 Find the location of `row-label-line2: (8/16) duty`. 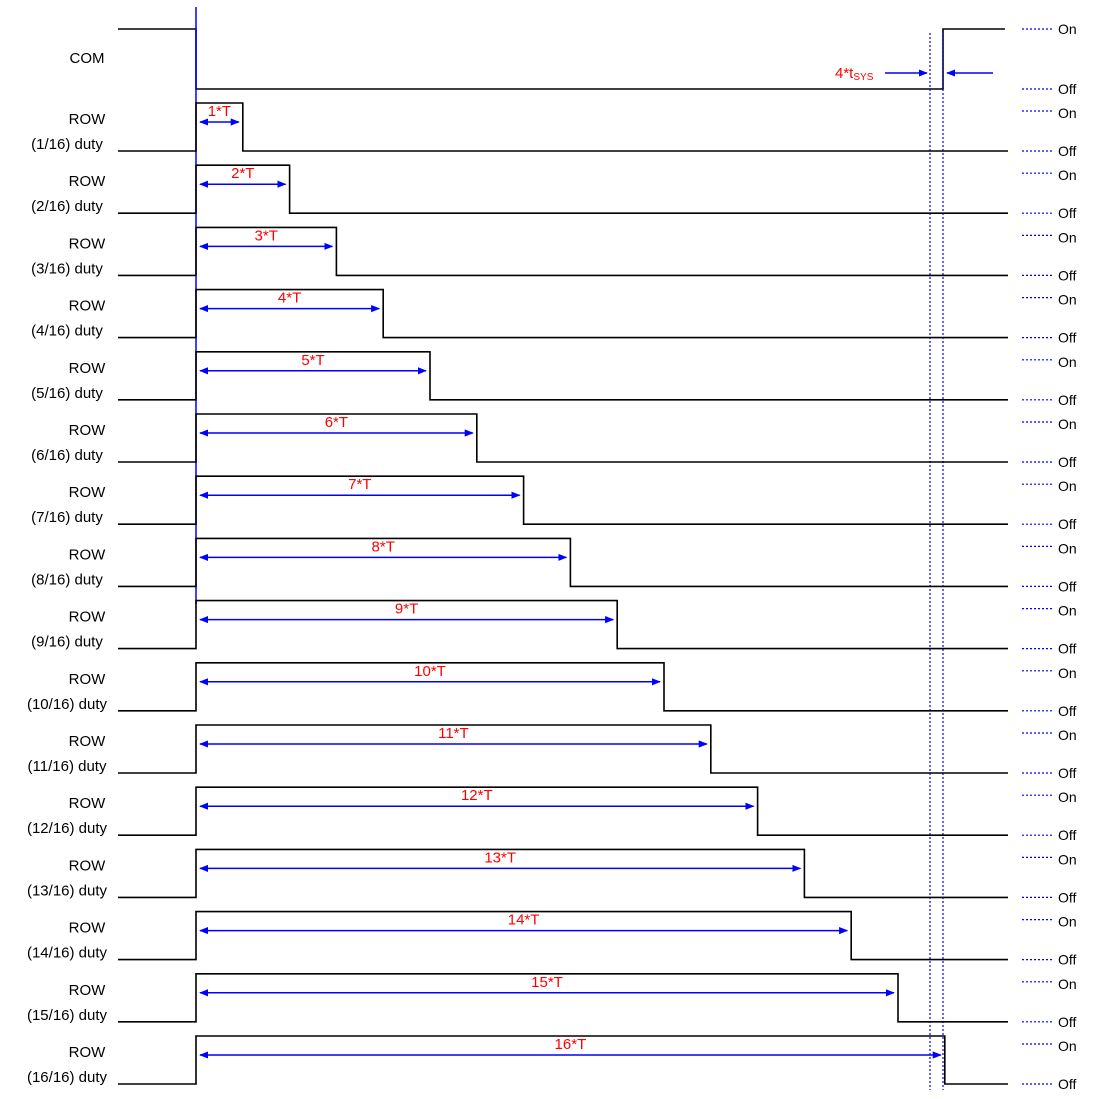

row-label-line2: (8/16) duty is located at coordinates (67, 579).